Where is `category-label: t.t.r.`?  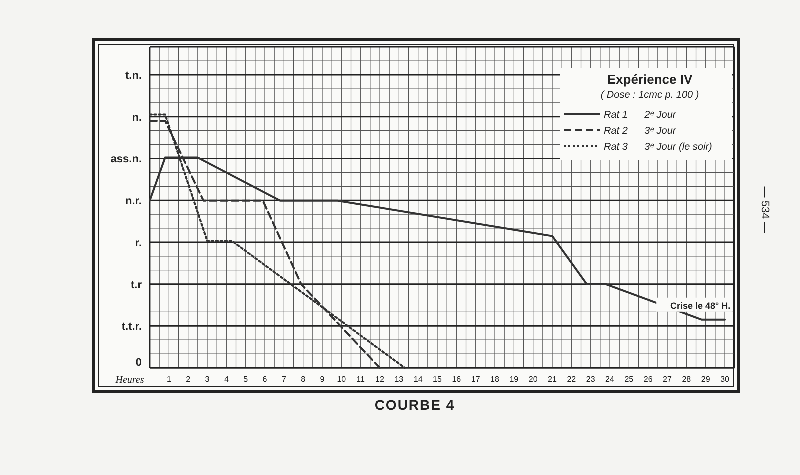 category-label: t.t.r. is located at coordinates (132, 327).